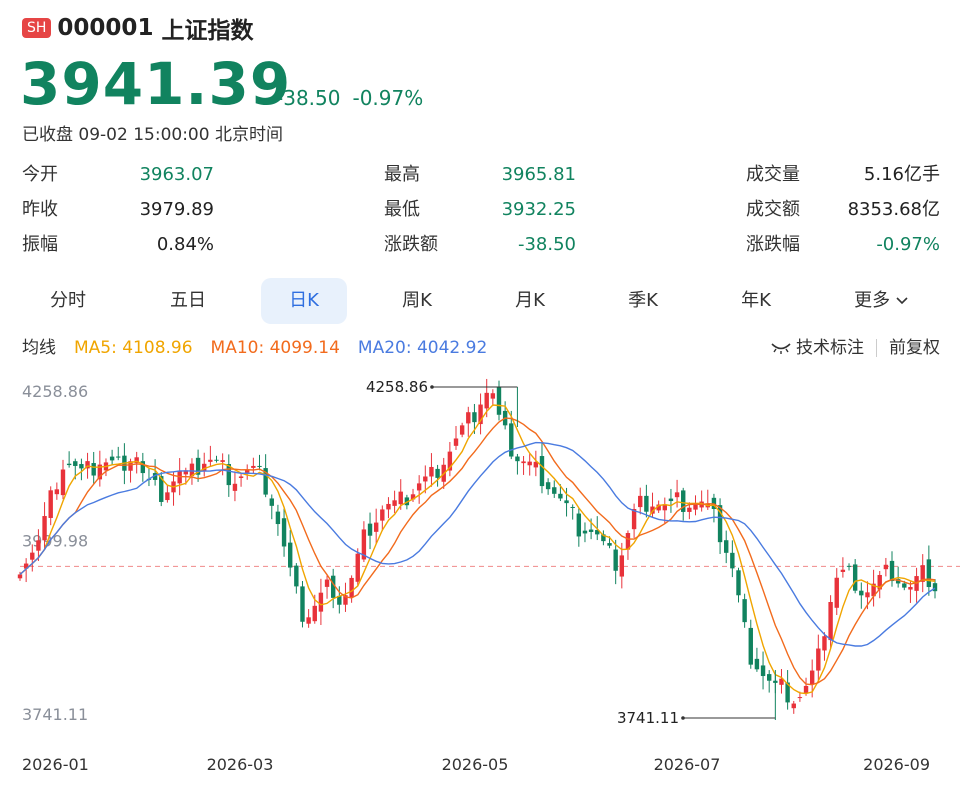 The height and width of the screenshot is (799, 960). Describe the element at coordinates (781, 348) in the screenshot. I see `eye-off-icon` at that location.